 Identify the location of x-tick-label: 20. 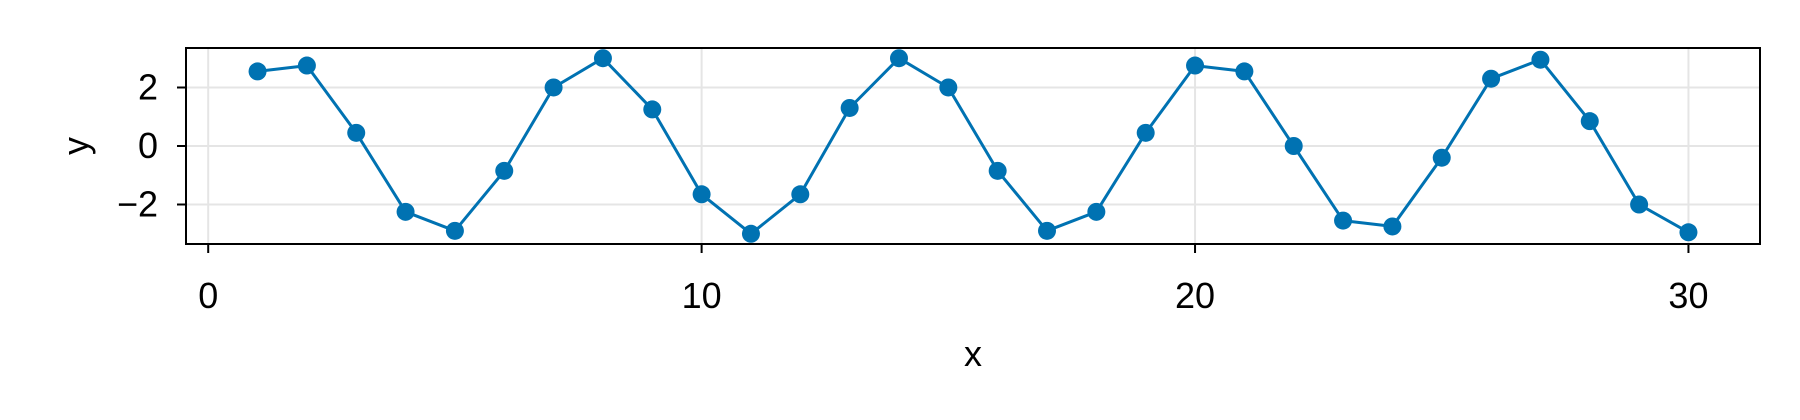
(1195, 295).